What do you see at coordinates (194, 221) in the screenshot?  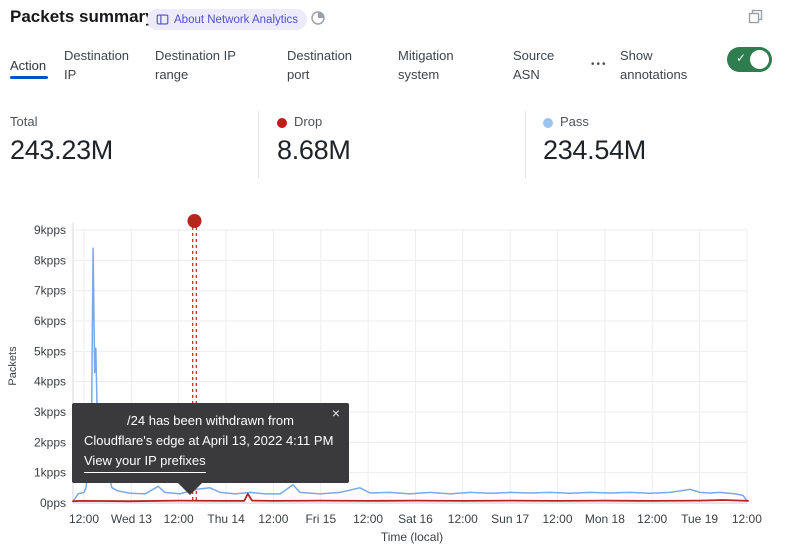 I see `annotation-dot-marker` at bounding box center [194, 221].